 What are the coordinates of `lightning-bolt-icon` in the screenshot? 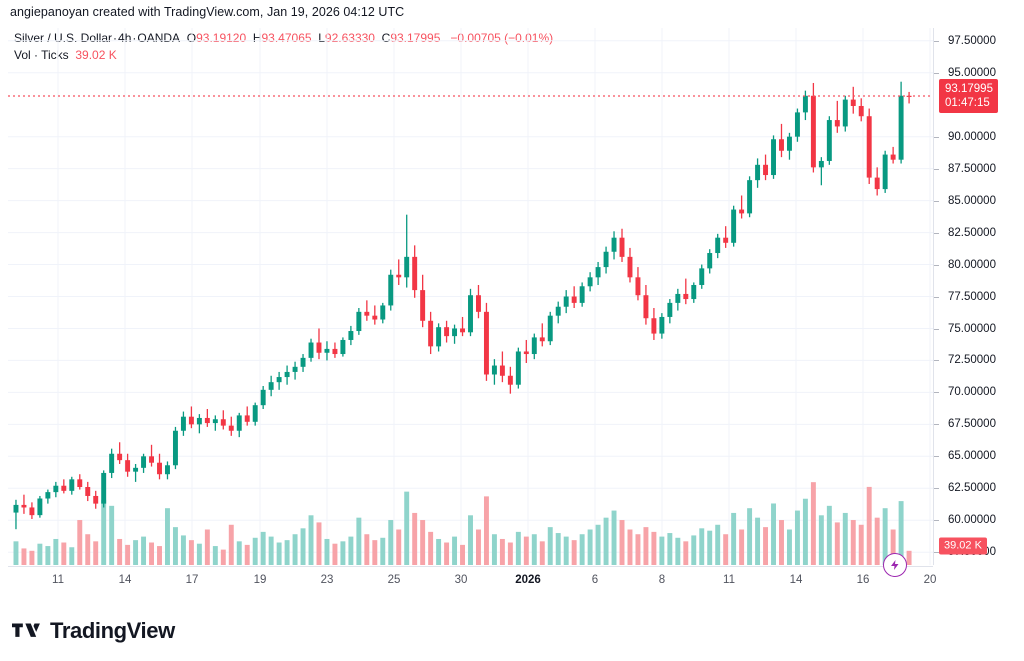 It's located at (895, 565).